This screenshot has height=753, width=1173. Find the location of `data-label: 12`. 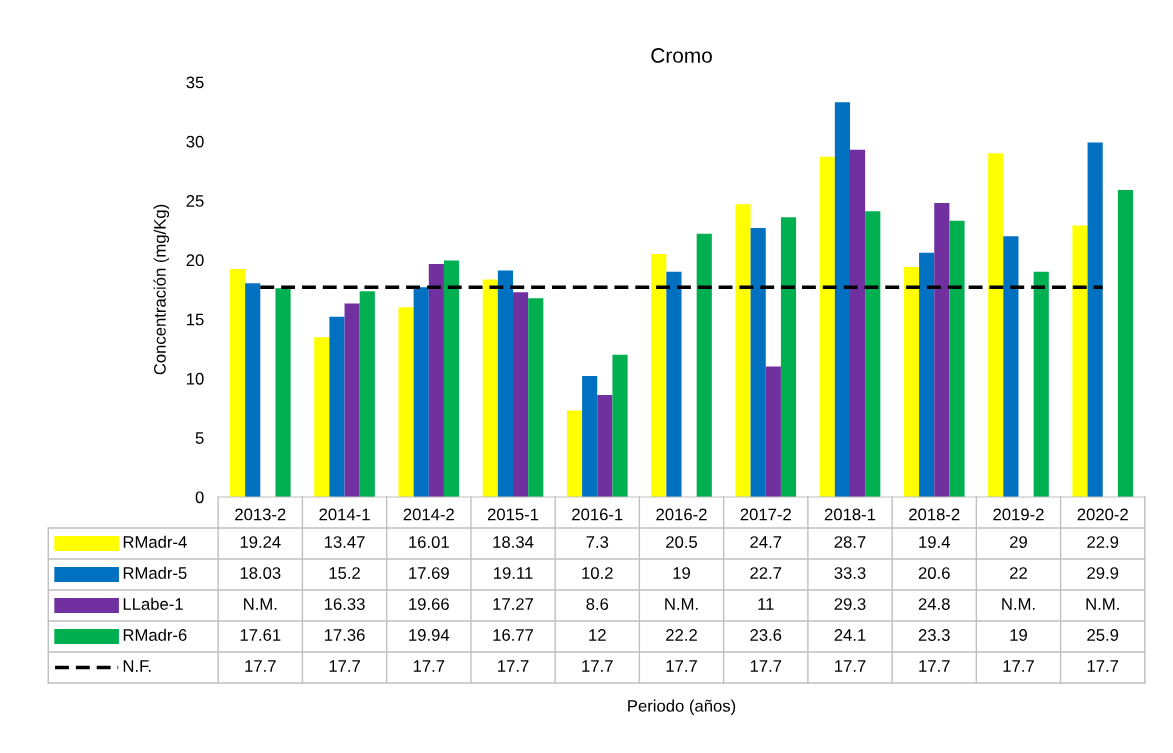

data-label: 12 is located at coordinates (597, 635).